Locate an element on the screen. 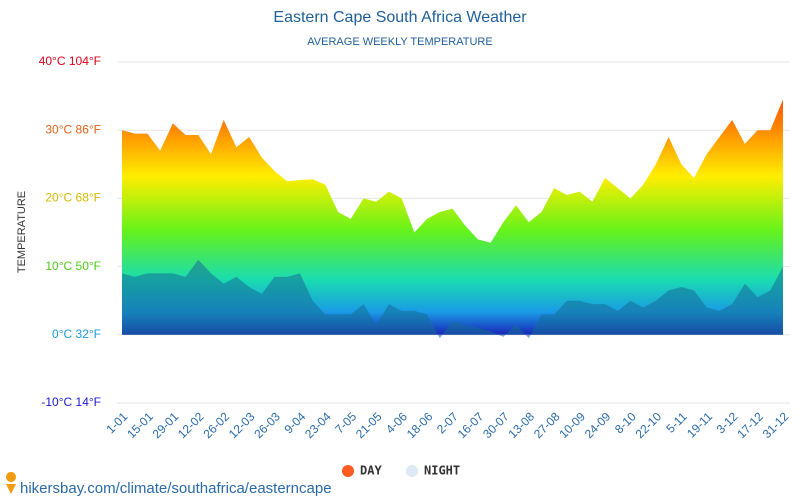 The height and width of the screenshot is (500, 800). chart-title: Eastern Cape South Africa Weather is located at coordinates (400, 17).